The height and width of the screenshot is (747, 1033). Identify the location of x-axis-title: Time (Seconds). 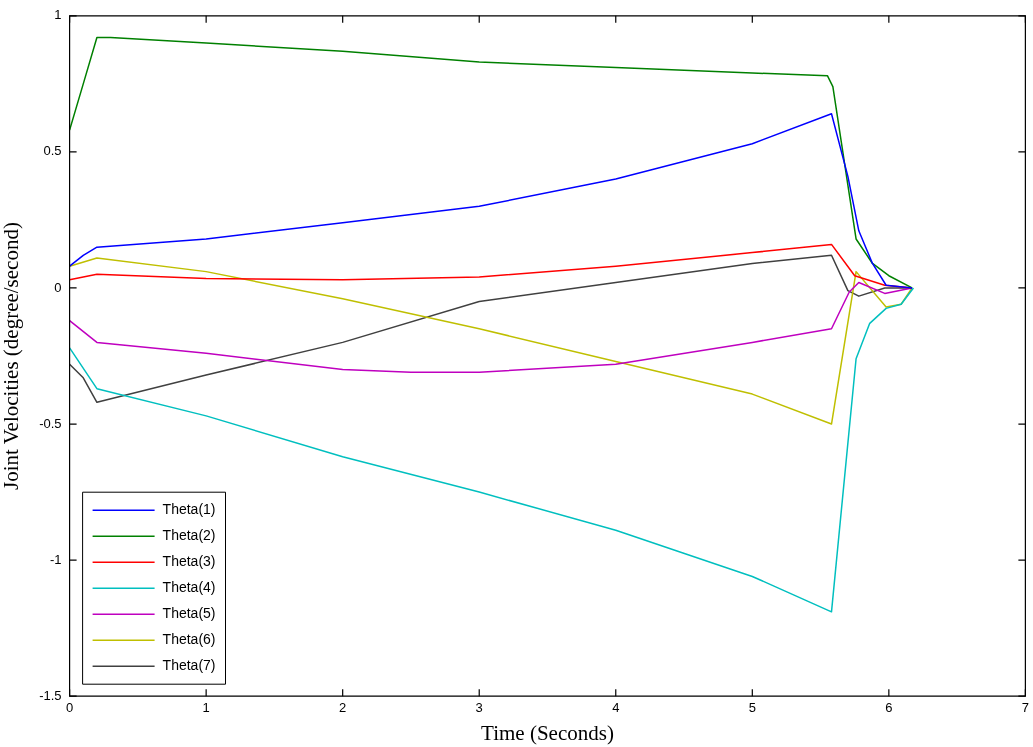
(547, 732).